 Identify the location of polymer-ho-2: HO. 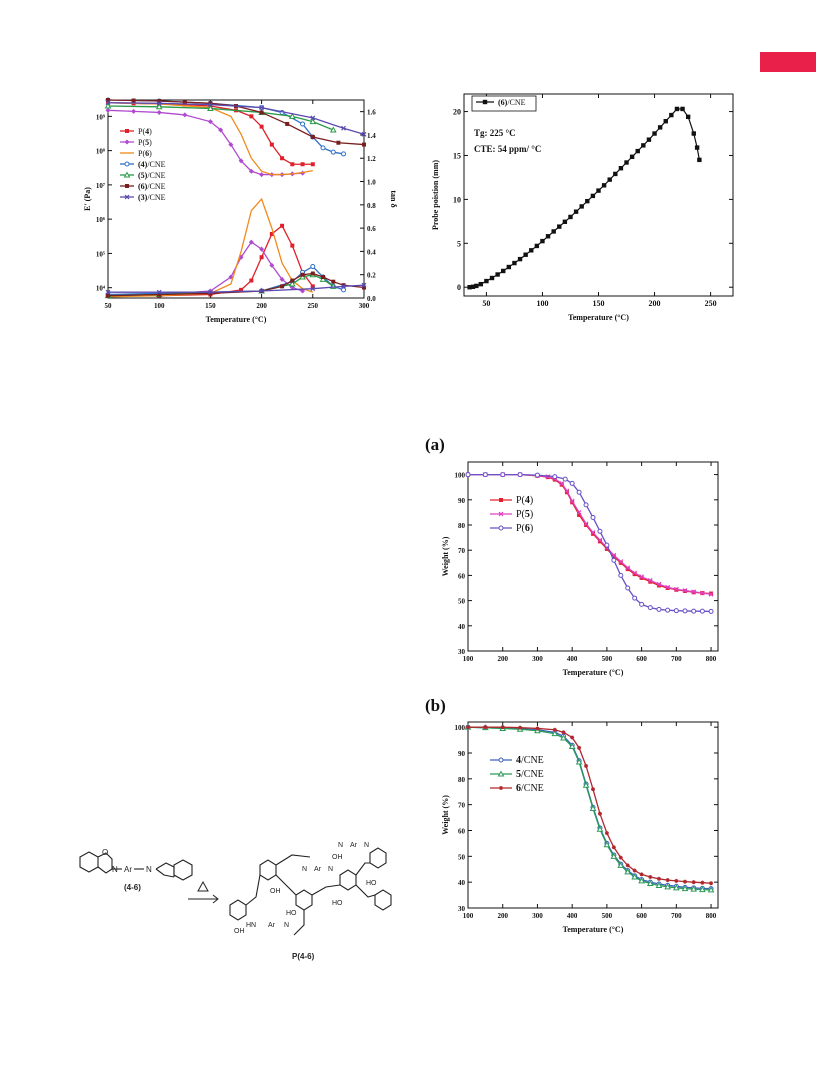
(371, 883).